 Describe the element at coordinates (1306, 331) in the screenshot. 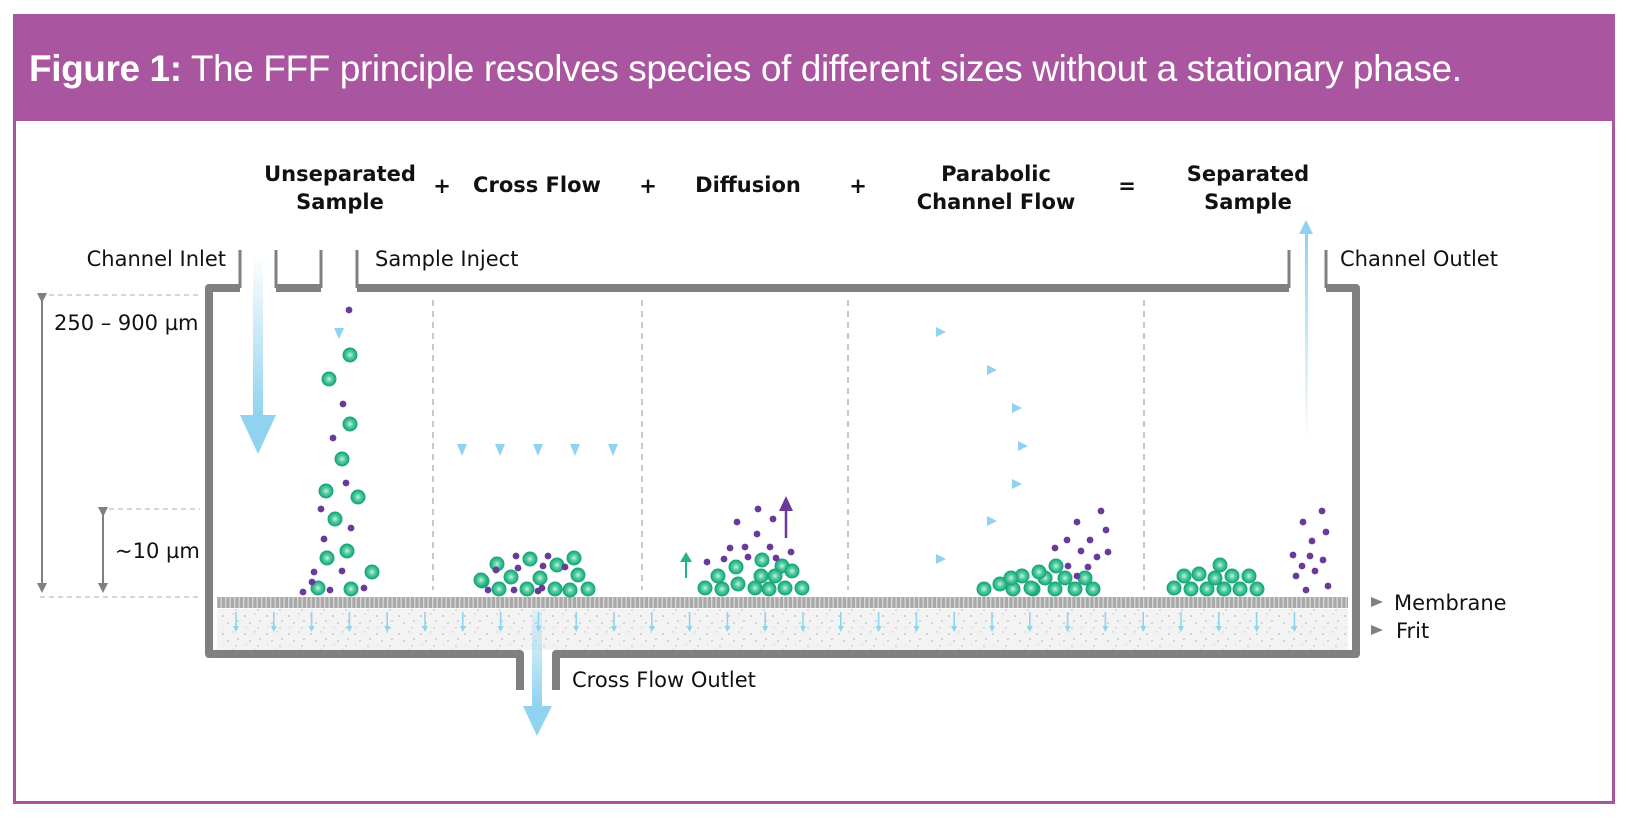

I see `channel-outlet-arrow` at that location.